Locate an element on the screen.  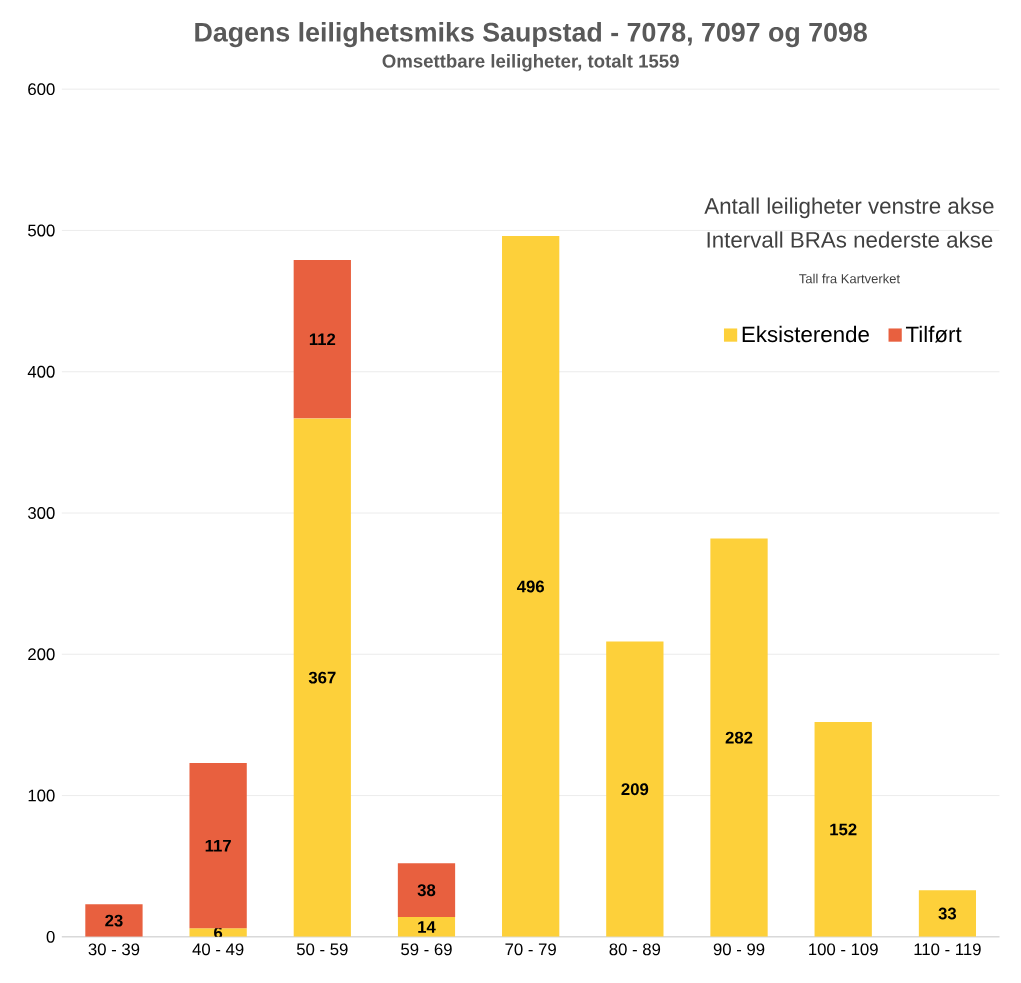
data-label: 117 is located at coordinates (218, 846).